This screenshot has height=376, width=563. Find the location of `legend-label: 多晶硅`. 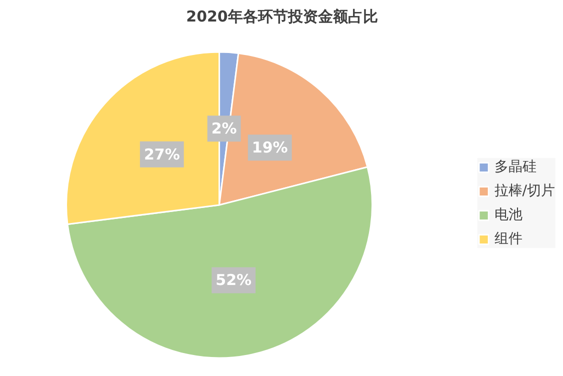

legend-label: 多晶硅 is located at coordinates (515, 167).